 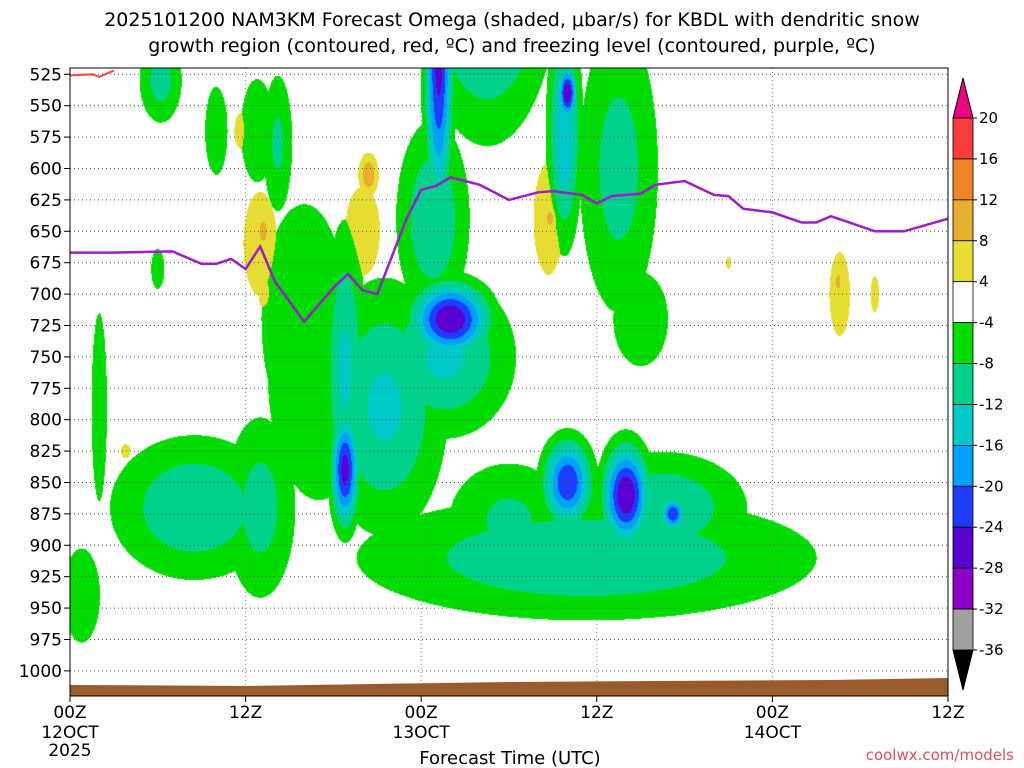 I want to click on dendritic-growth-contour, so click(x=92, y=73).